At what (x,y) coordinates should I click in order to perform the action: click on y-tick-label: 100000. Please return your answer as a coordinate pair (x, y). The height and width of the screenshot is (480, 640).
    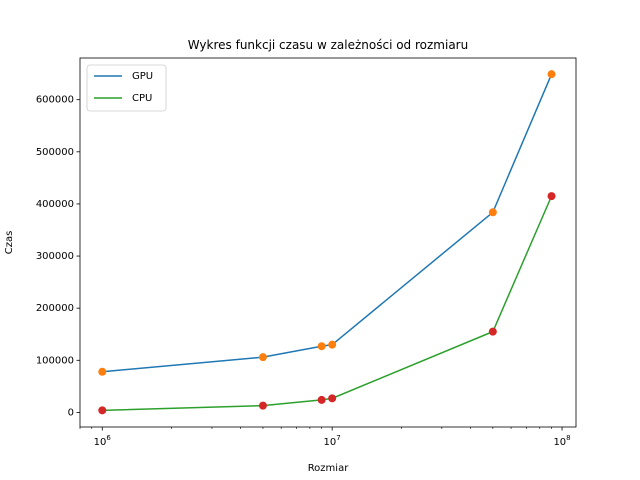
    Looking at the image, I should click on (55, 360).